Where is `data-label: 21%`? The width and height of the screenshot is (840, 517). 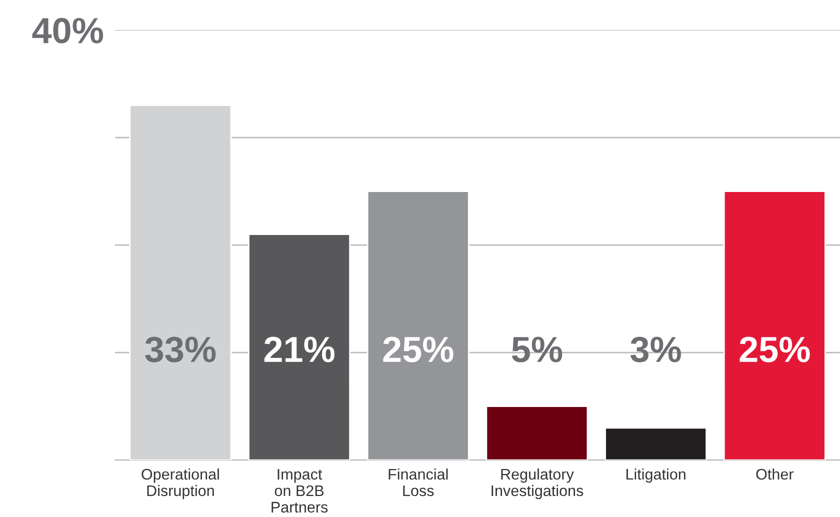
data-label: 21% is located at coordinates (299, 349).